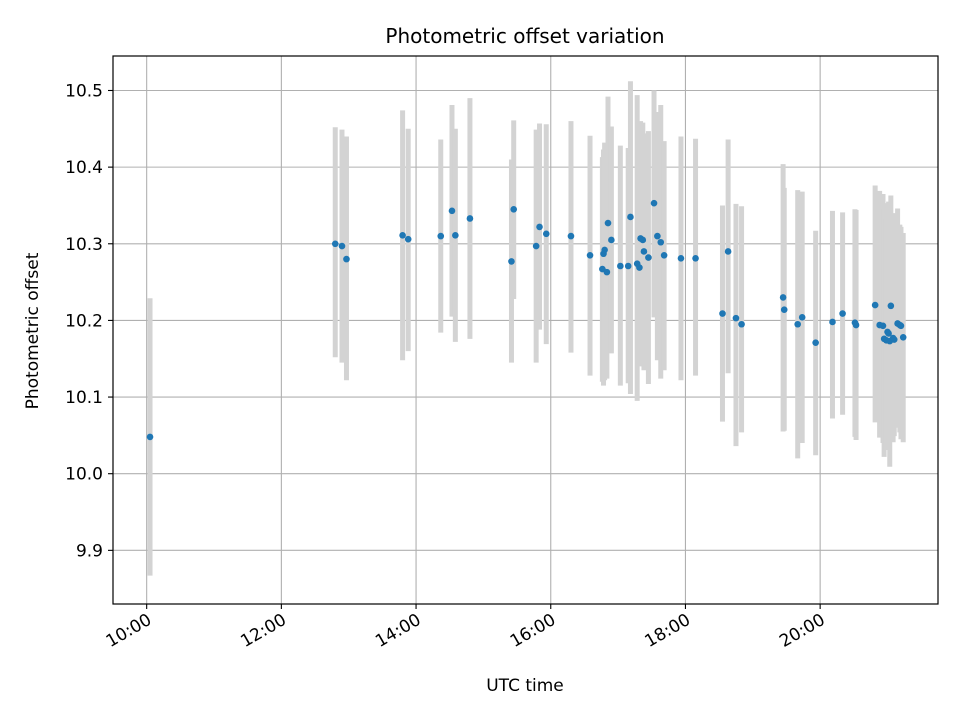  Describe the element at coordinates (89, 551) in the screenshot. I see `y-tick-label: 9.9` at that location.